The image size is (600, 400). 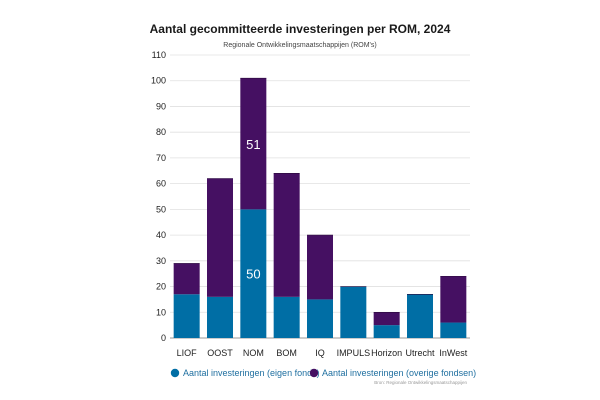 What do you see at coordinates (453, 353) in the screenshot?
I see `x-tick-label-inwest: InWest` at bounding box center [453, 353].